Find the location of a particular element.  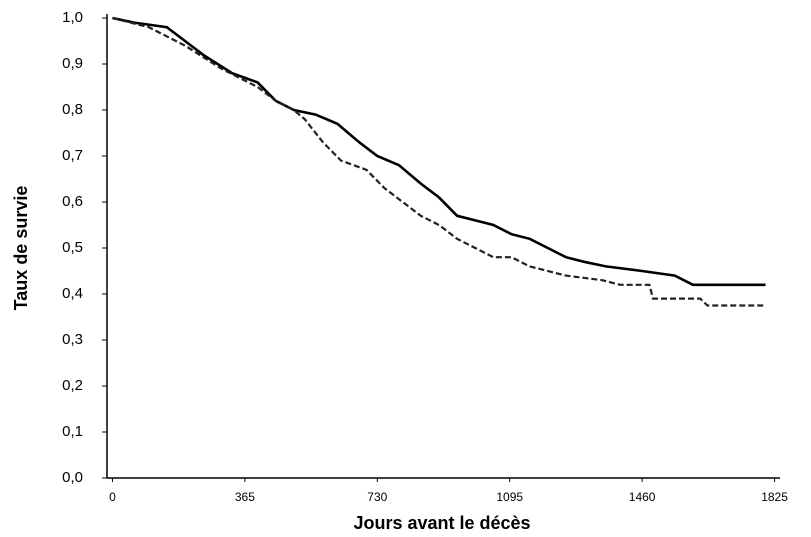

y-tick-label: 0,1 is located at coordinates (72, 431).